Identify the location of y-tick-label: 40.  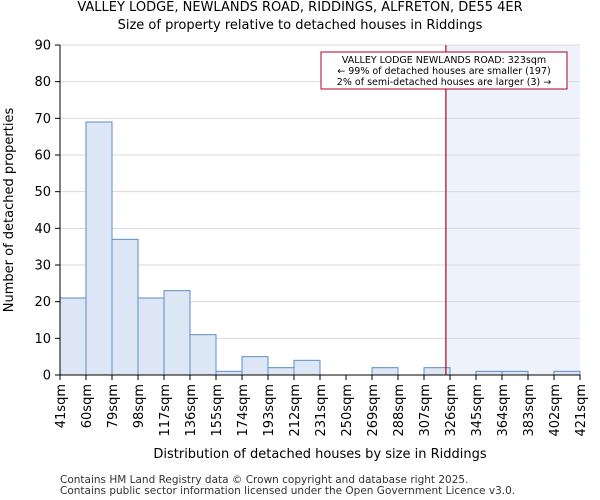
(42, 229).